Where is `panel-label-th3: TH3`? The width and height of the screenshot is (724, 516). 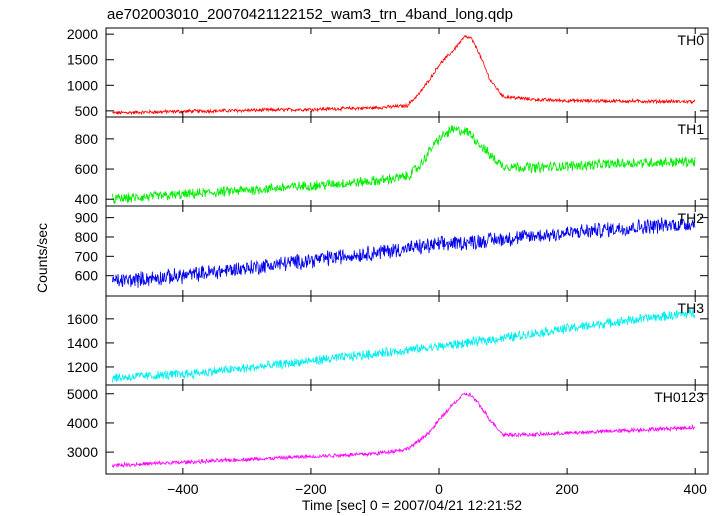
panel-label-th3: TH3 is located at coordinates (691, 308).